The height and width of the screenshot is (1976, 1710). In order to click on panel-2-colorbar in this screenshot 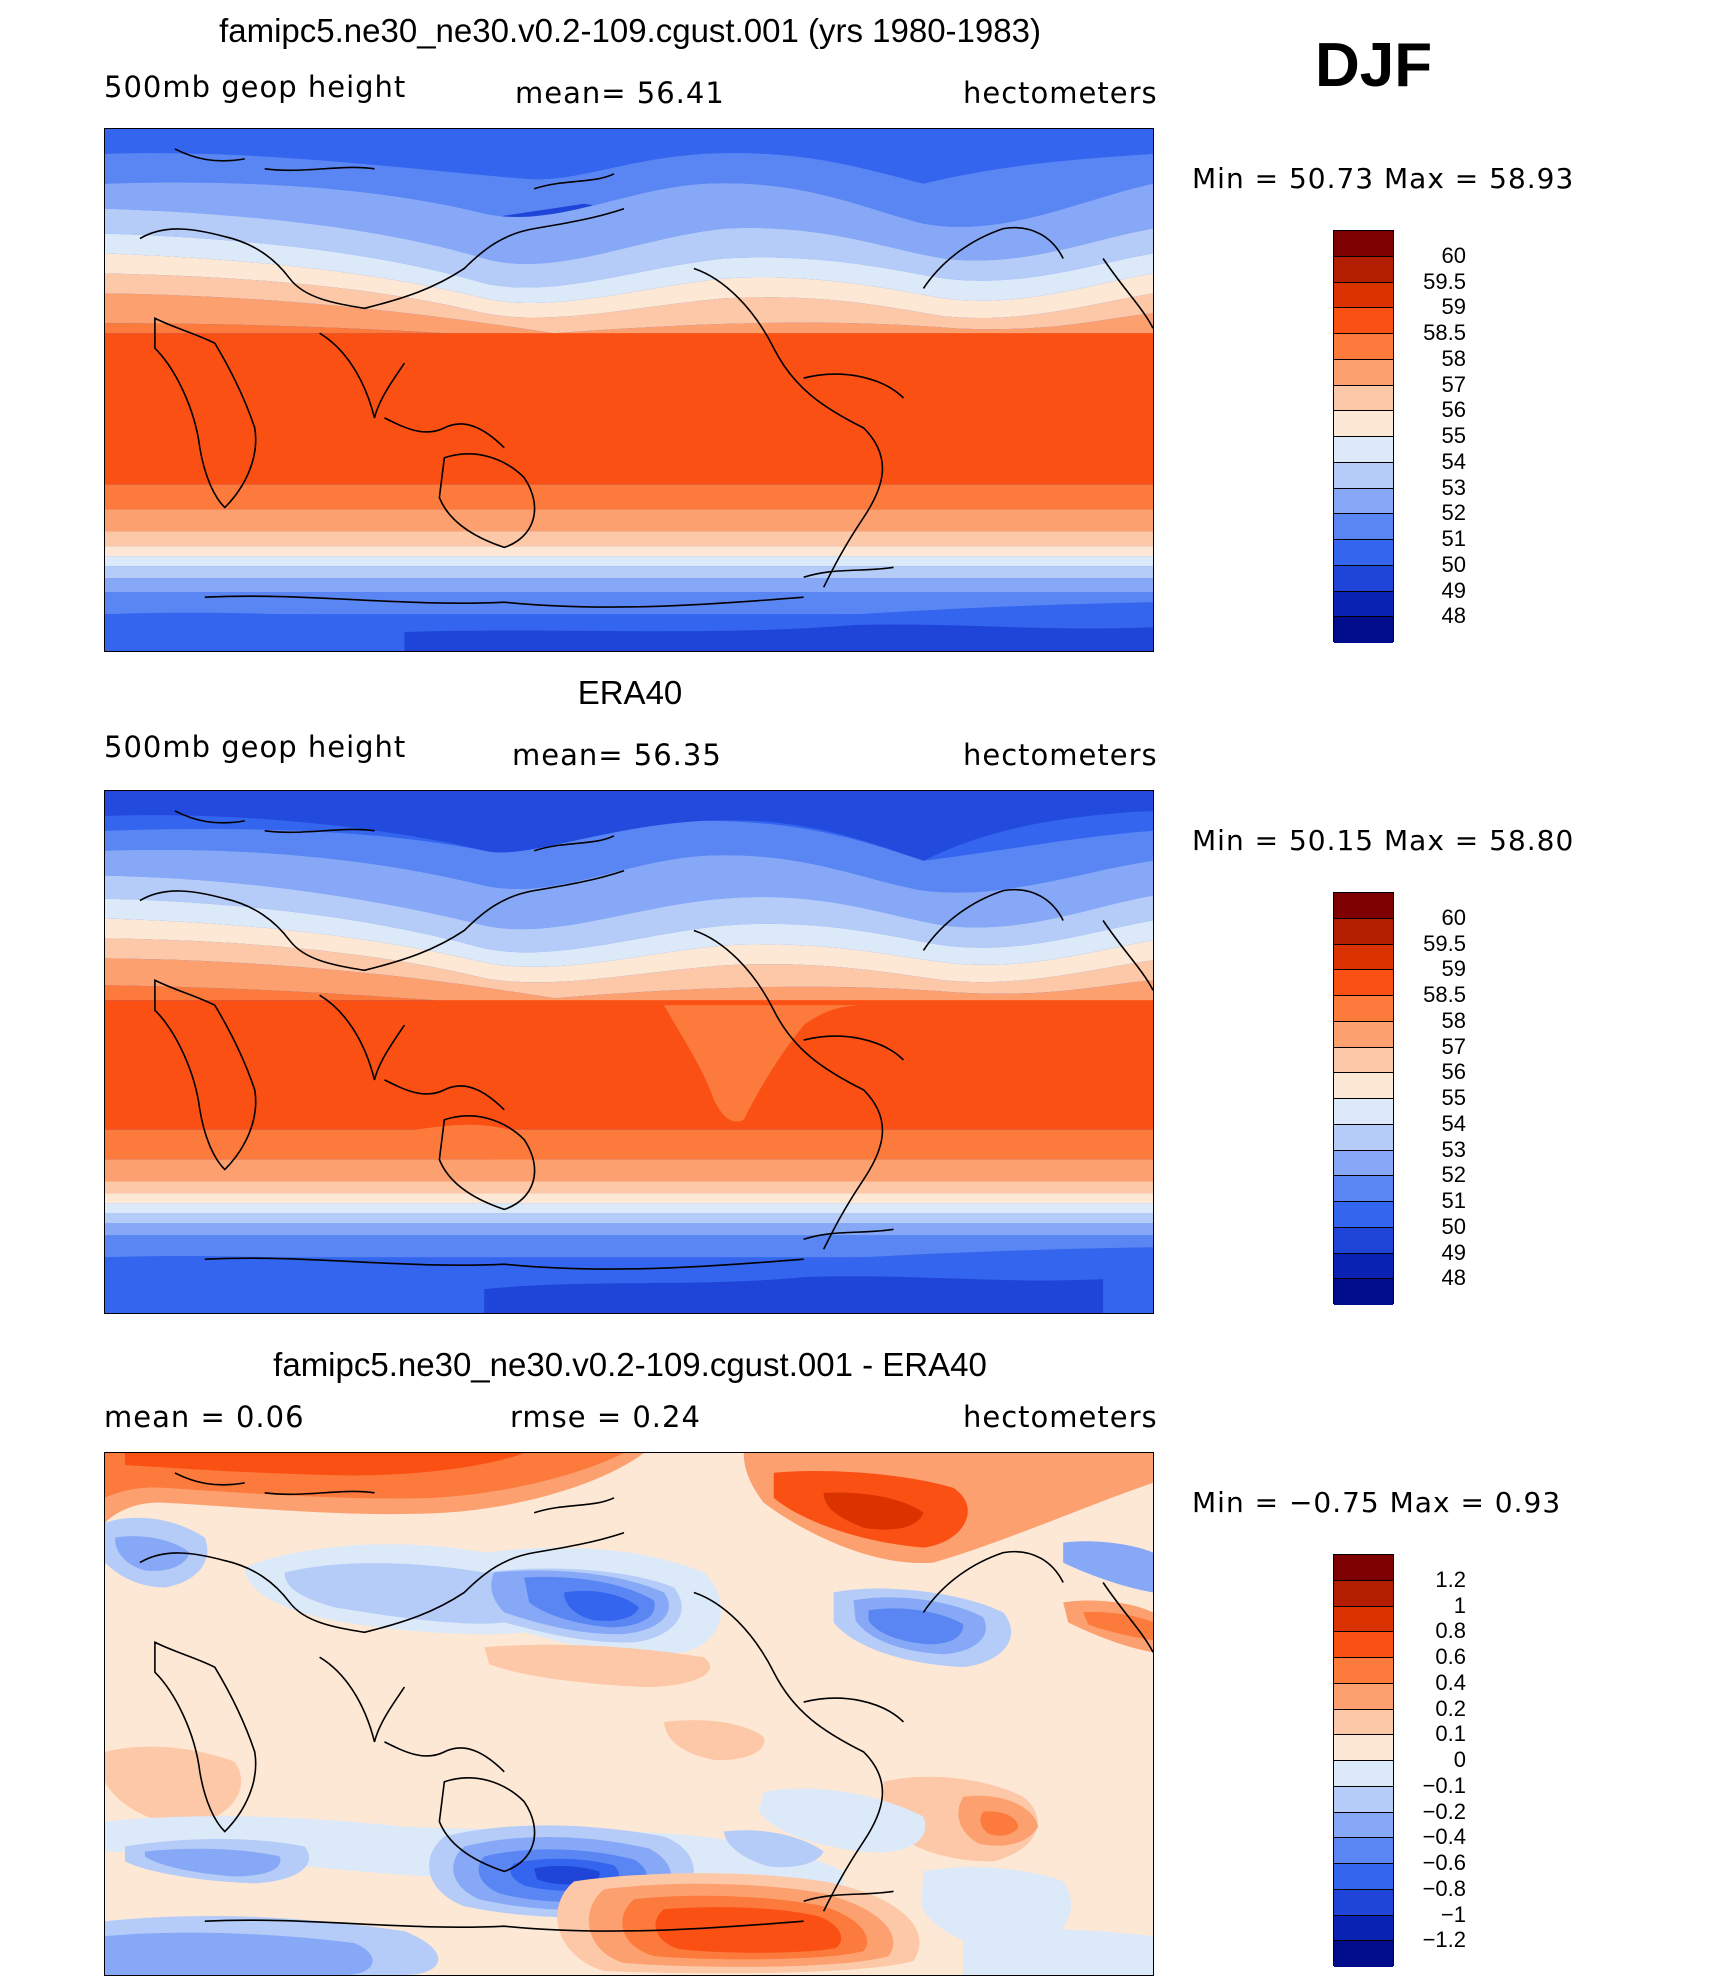, I will do `click(1363, 1098)`.